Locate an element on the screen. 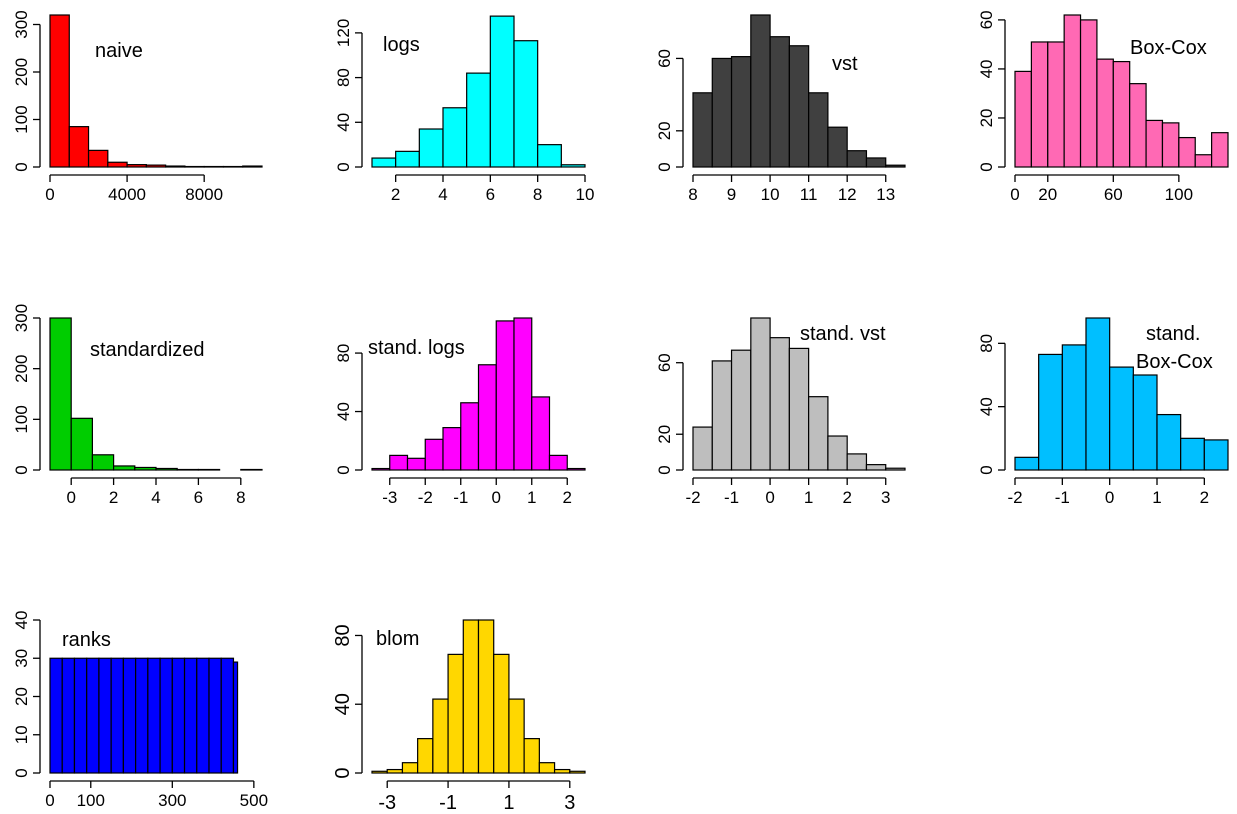 This screenshot has width=1237, height=814. y-tick-label: 40 is located at coordinates (21, 620).